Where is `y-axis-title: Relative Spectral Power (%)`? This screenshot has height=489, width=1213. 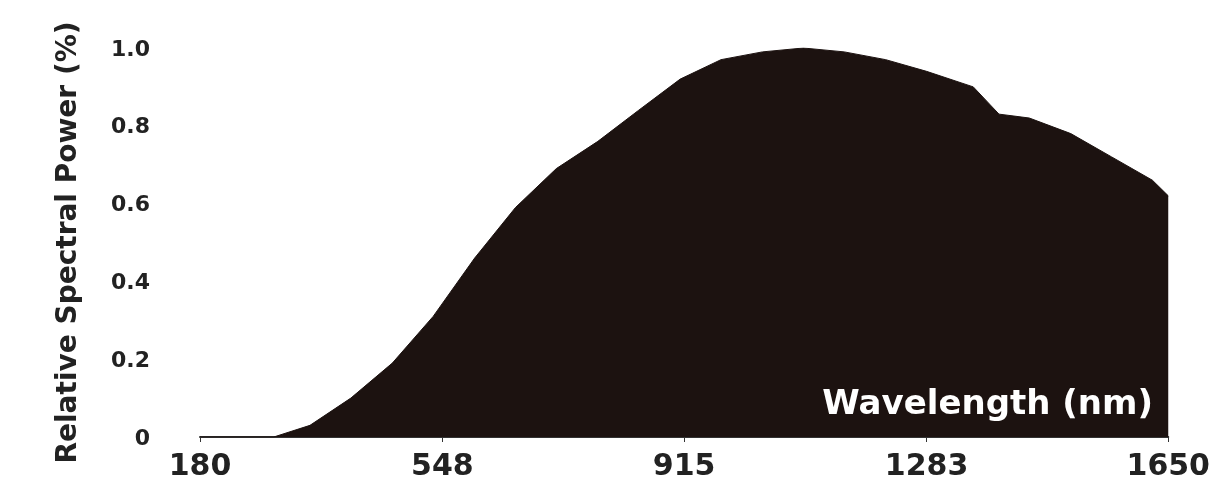
y-axis-title: Relative Spectral Power (%) is located at coordinates (66, 242).